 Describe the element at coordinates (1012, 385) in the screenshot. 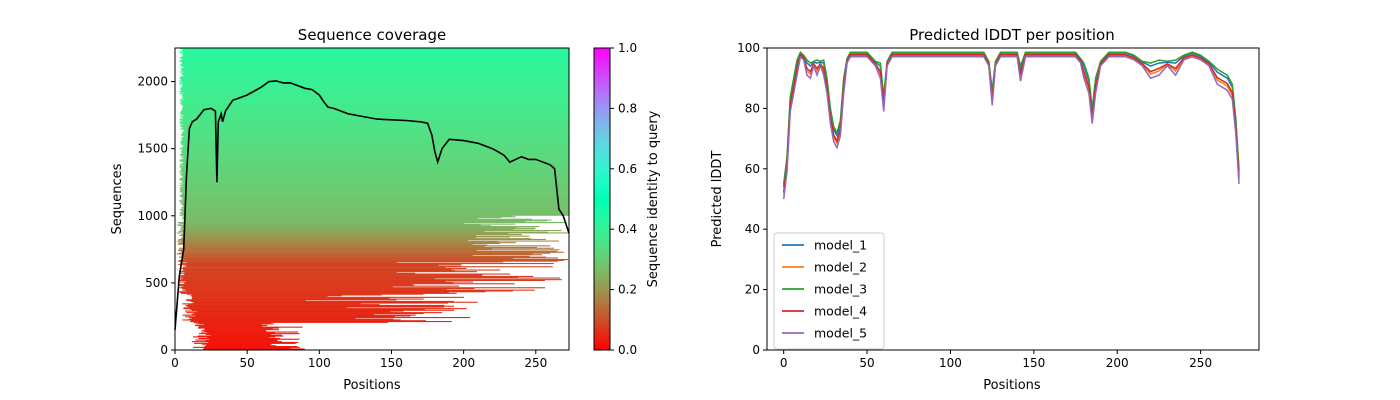

I see `lddt-x-label: Positions` at that location.